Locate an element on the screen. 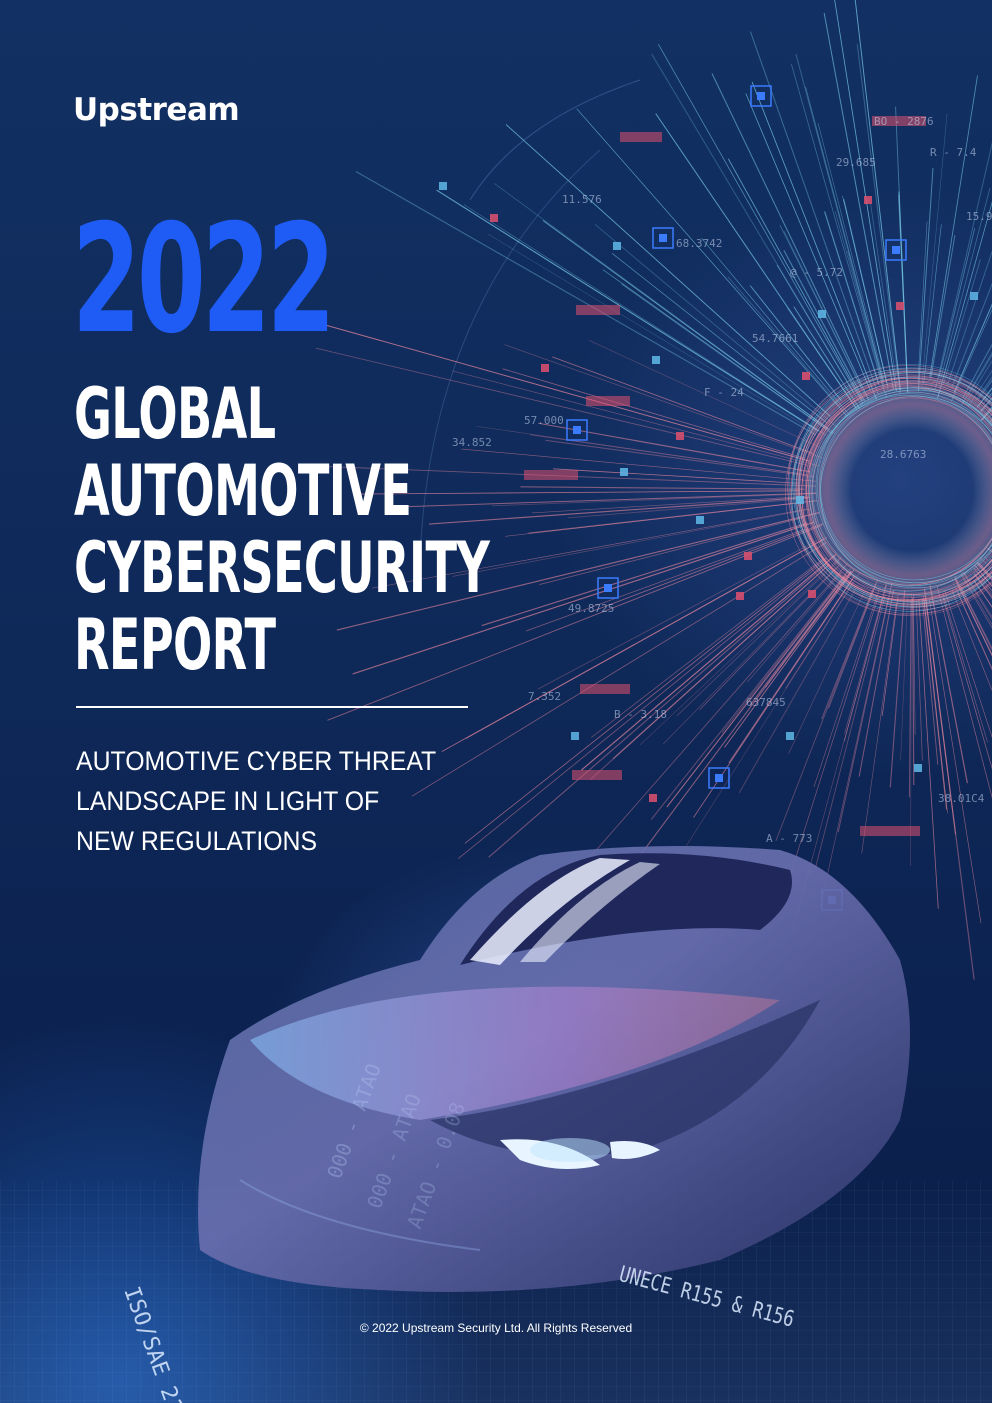 The width and height of the screenshot is (992, 1403). subtitle-line: AUTOMOTIVE CYBER THREAT is located at coordinates (256, 761).